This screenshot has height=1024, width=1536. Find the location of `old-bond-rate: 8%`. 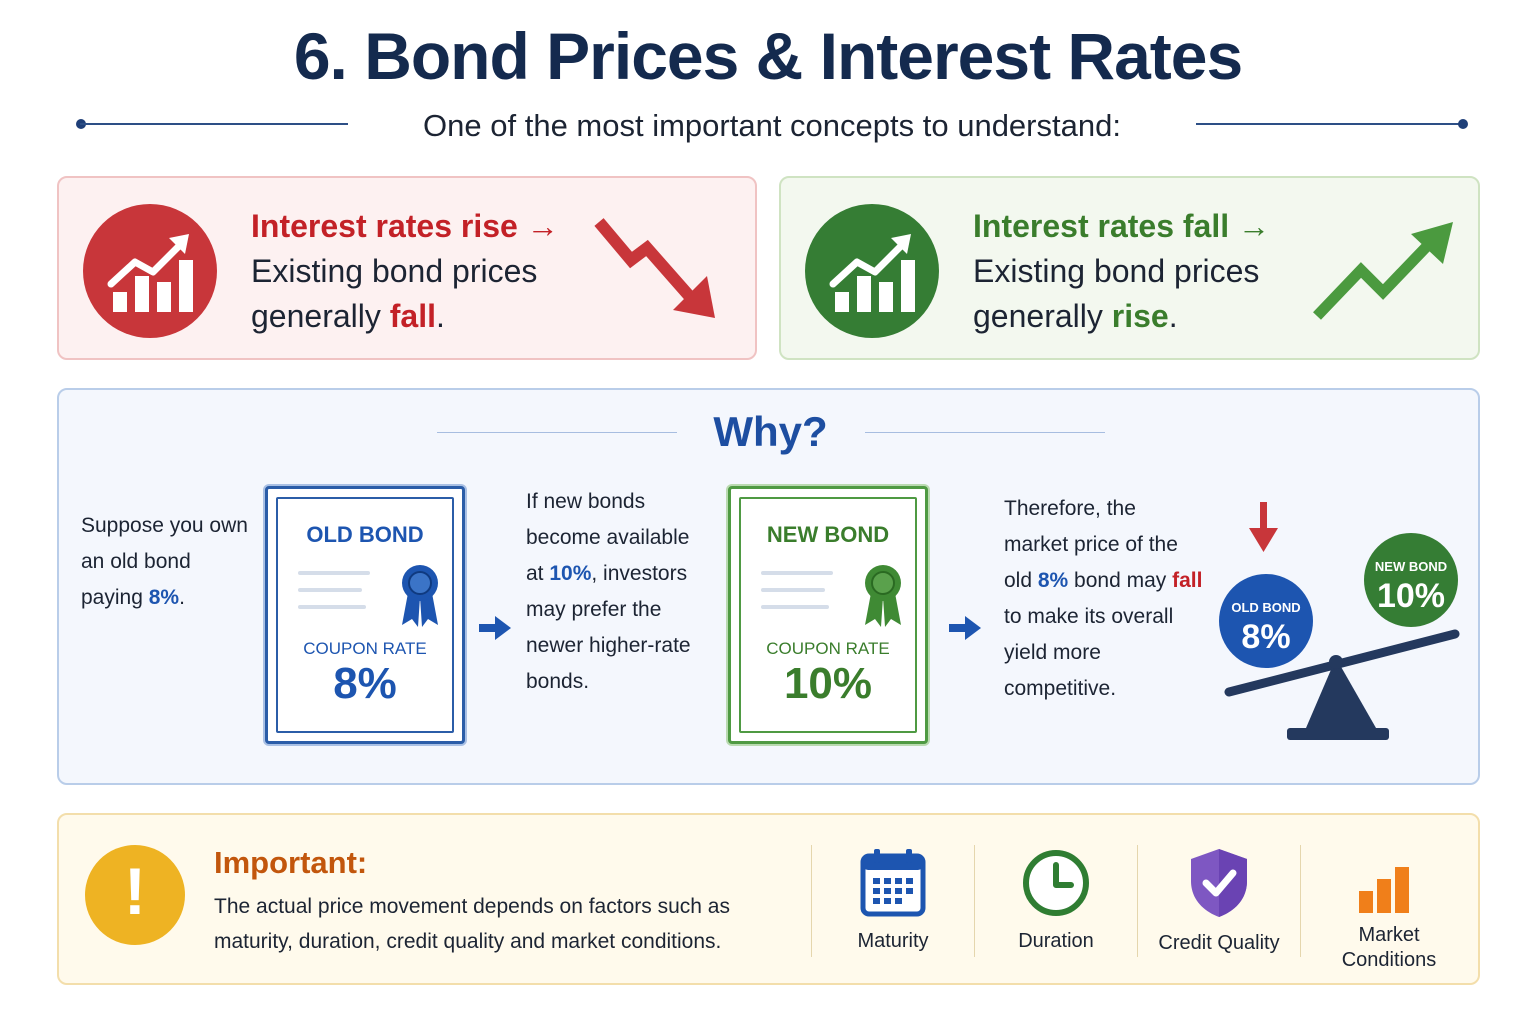

old-bond-rate: 8% is located at coordinates (365, 683).